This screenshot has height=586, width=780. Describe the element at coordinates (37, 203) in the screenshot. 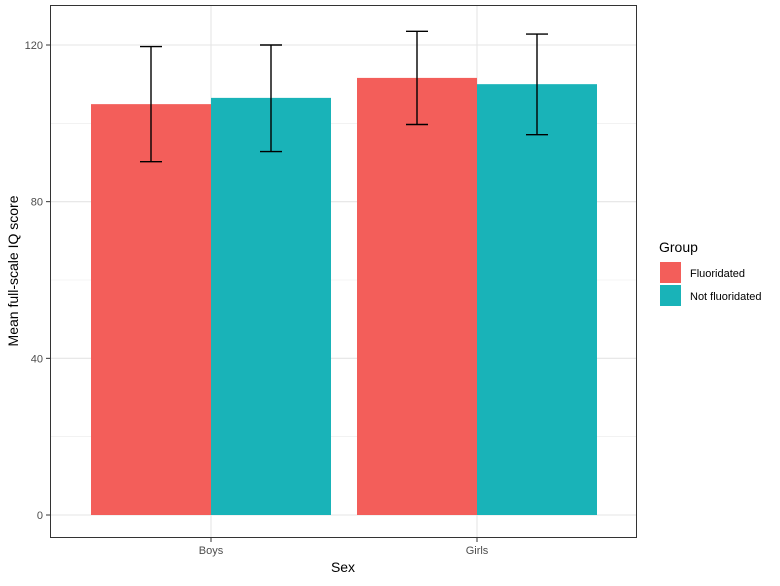

I see `y-tick-label: 80` at that location.